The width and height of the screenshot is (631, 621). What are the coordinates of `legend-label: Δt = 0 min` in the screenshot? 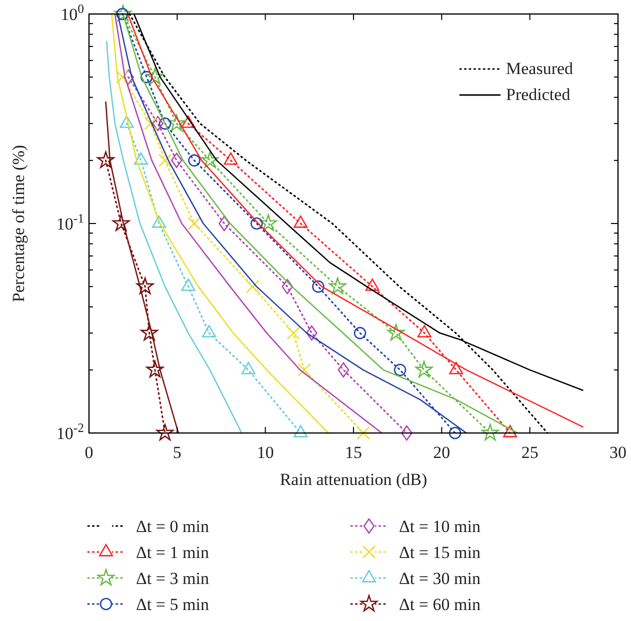 It's located at (173, 526).